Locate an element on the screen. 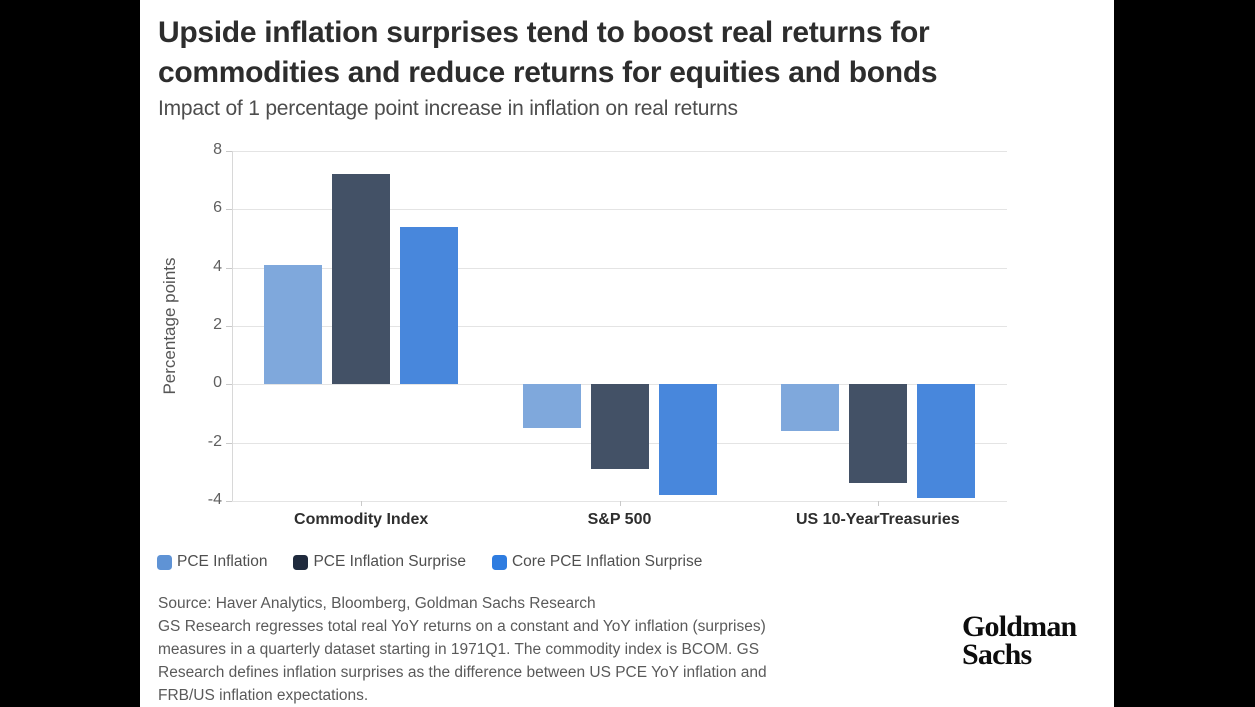 The width and height of the screenshot is (1255, 707). y-tick-label: -2 is located at coordinates (214, 441).